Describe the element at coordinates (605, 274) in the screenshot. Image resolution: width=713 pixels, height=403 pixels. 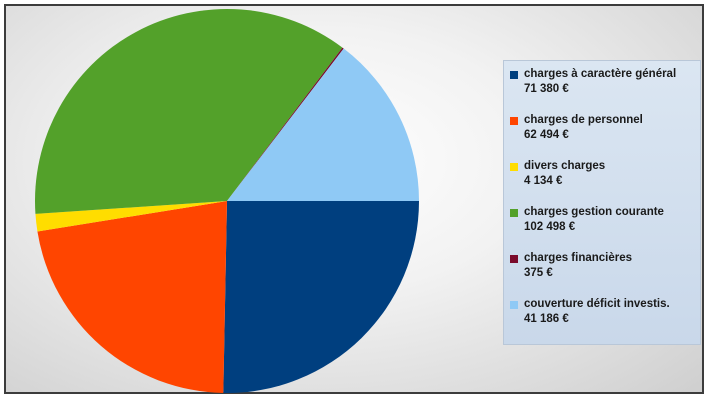
I see `legend-item: charges financières 375 €` at that location.